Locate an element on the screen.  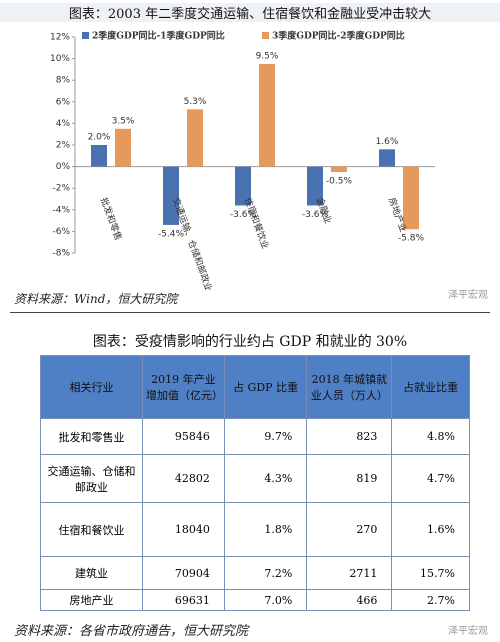
y-tick-label: 10% is located at coordinates (60, 59).